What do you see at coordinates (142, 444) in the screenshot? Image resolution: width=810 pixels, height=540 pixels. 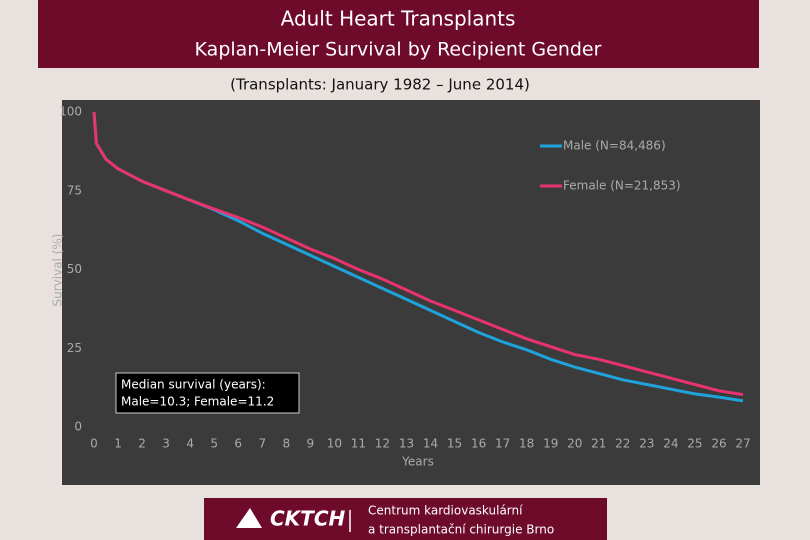 I see `x-tick-label: 2` at bounding box center [142, 444].